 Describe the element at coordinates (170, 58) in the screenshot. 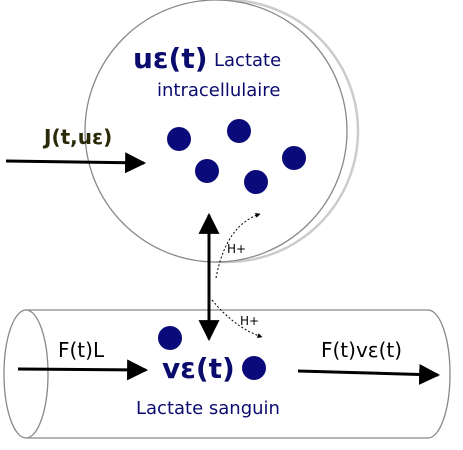

I see `u-symbol: uε(t)` at that location.